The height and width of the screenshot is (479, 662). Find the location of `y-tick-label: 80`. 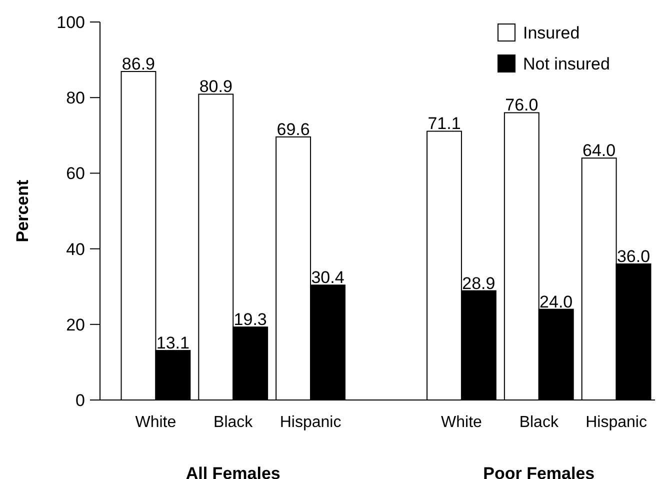

y-tick-label: 80 is located at coordinates (75, 98).